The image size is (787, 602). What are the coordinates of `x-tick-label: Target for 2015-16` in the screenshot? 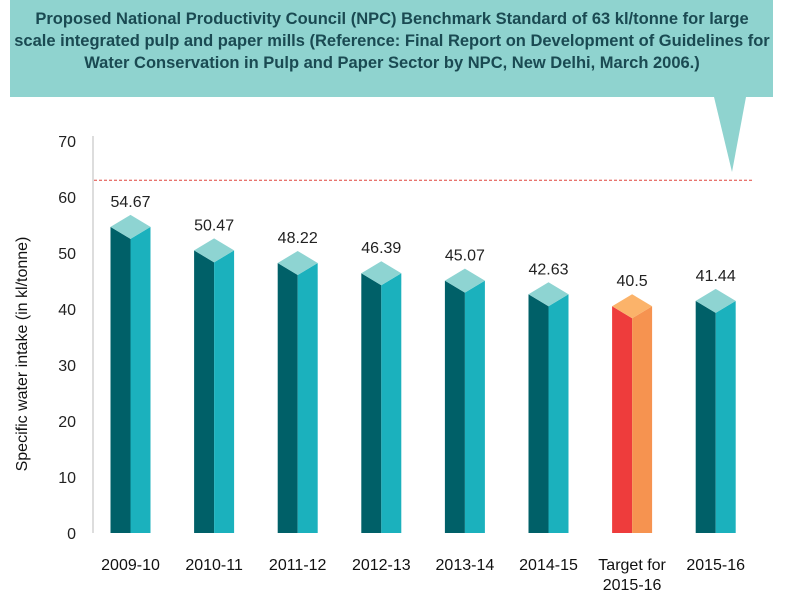 It's located at (632, 575).